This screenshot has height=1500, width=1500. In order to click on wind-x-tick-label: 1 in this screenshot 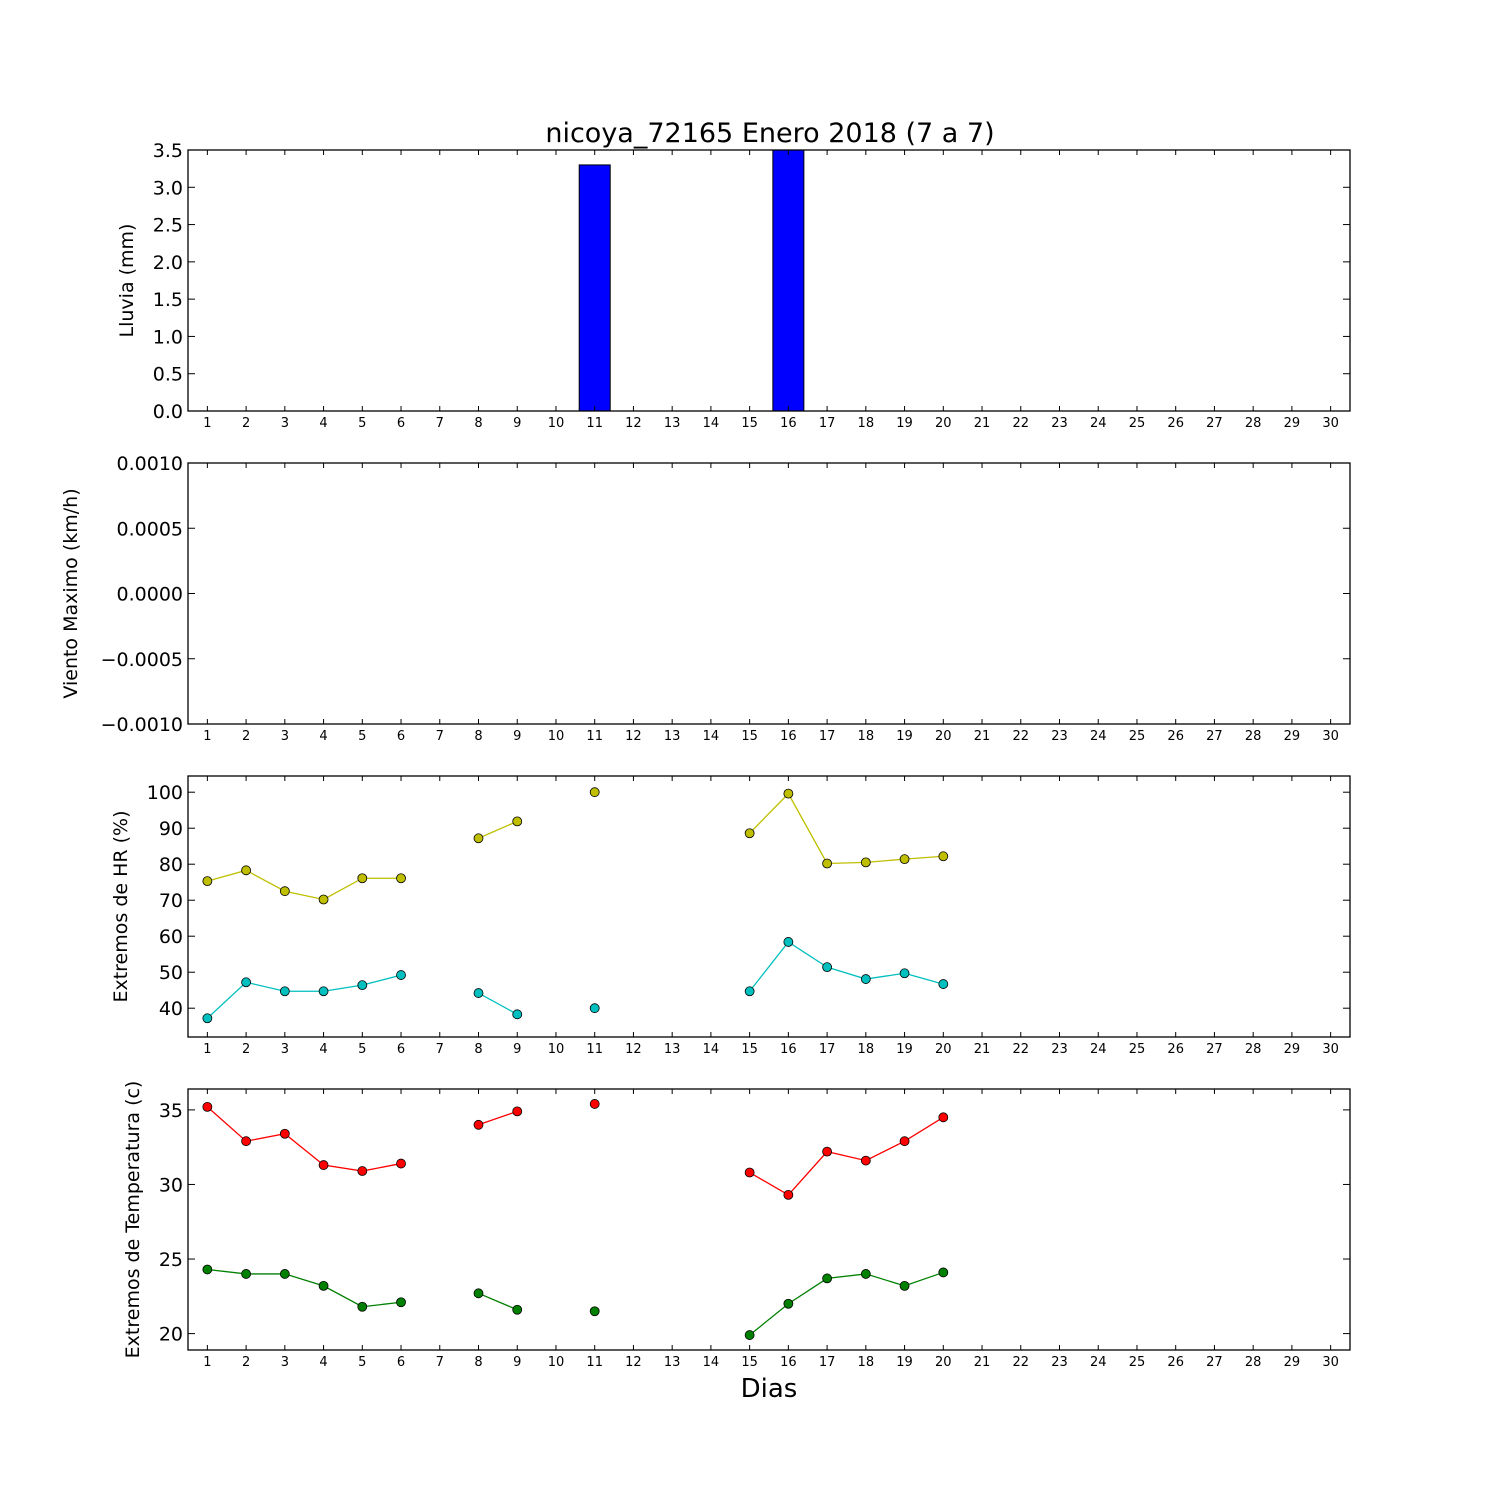, I will do `click(207, 736)`.